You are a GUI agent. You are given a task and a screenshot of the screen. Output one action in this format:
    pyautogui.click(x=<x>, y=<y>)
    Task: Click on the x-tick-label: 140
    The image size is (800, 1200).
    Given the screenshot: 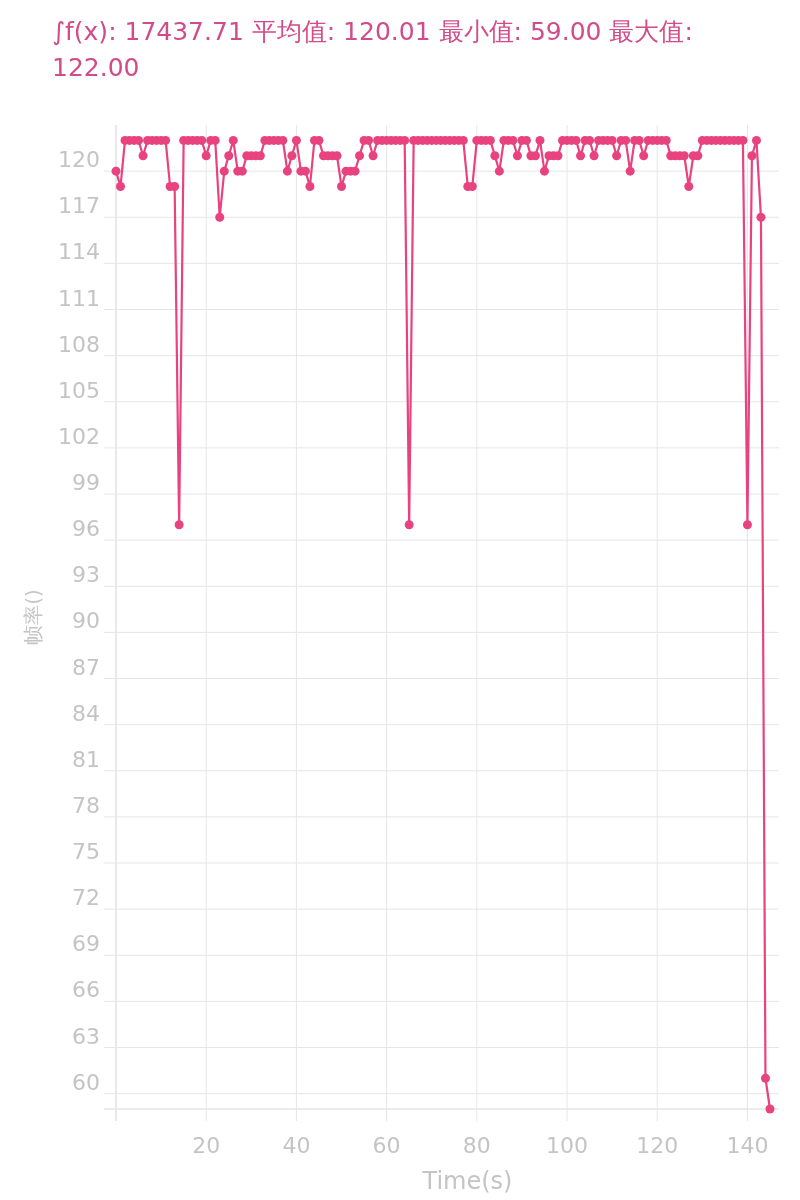 What is the action you would take?
    pyautogui.click(x=747, y=1145)
    